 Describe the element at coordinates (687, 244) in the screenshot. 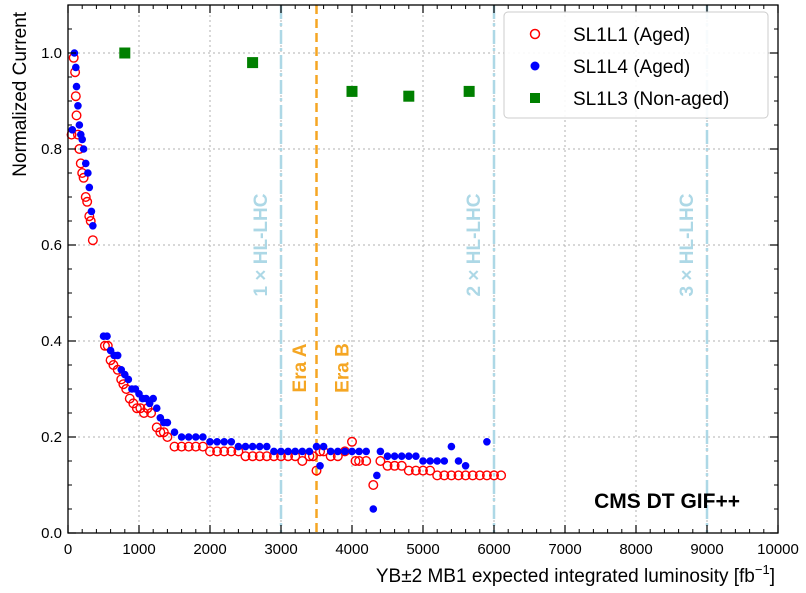

I see `hl-lhc-label: 3 × HL-LHC` at that location.